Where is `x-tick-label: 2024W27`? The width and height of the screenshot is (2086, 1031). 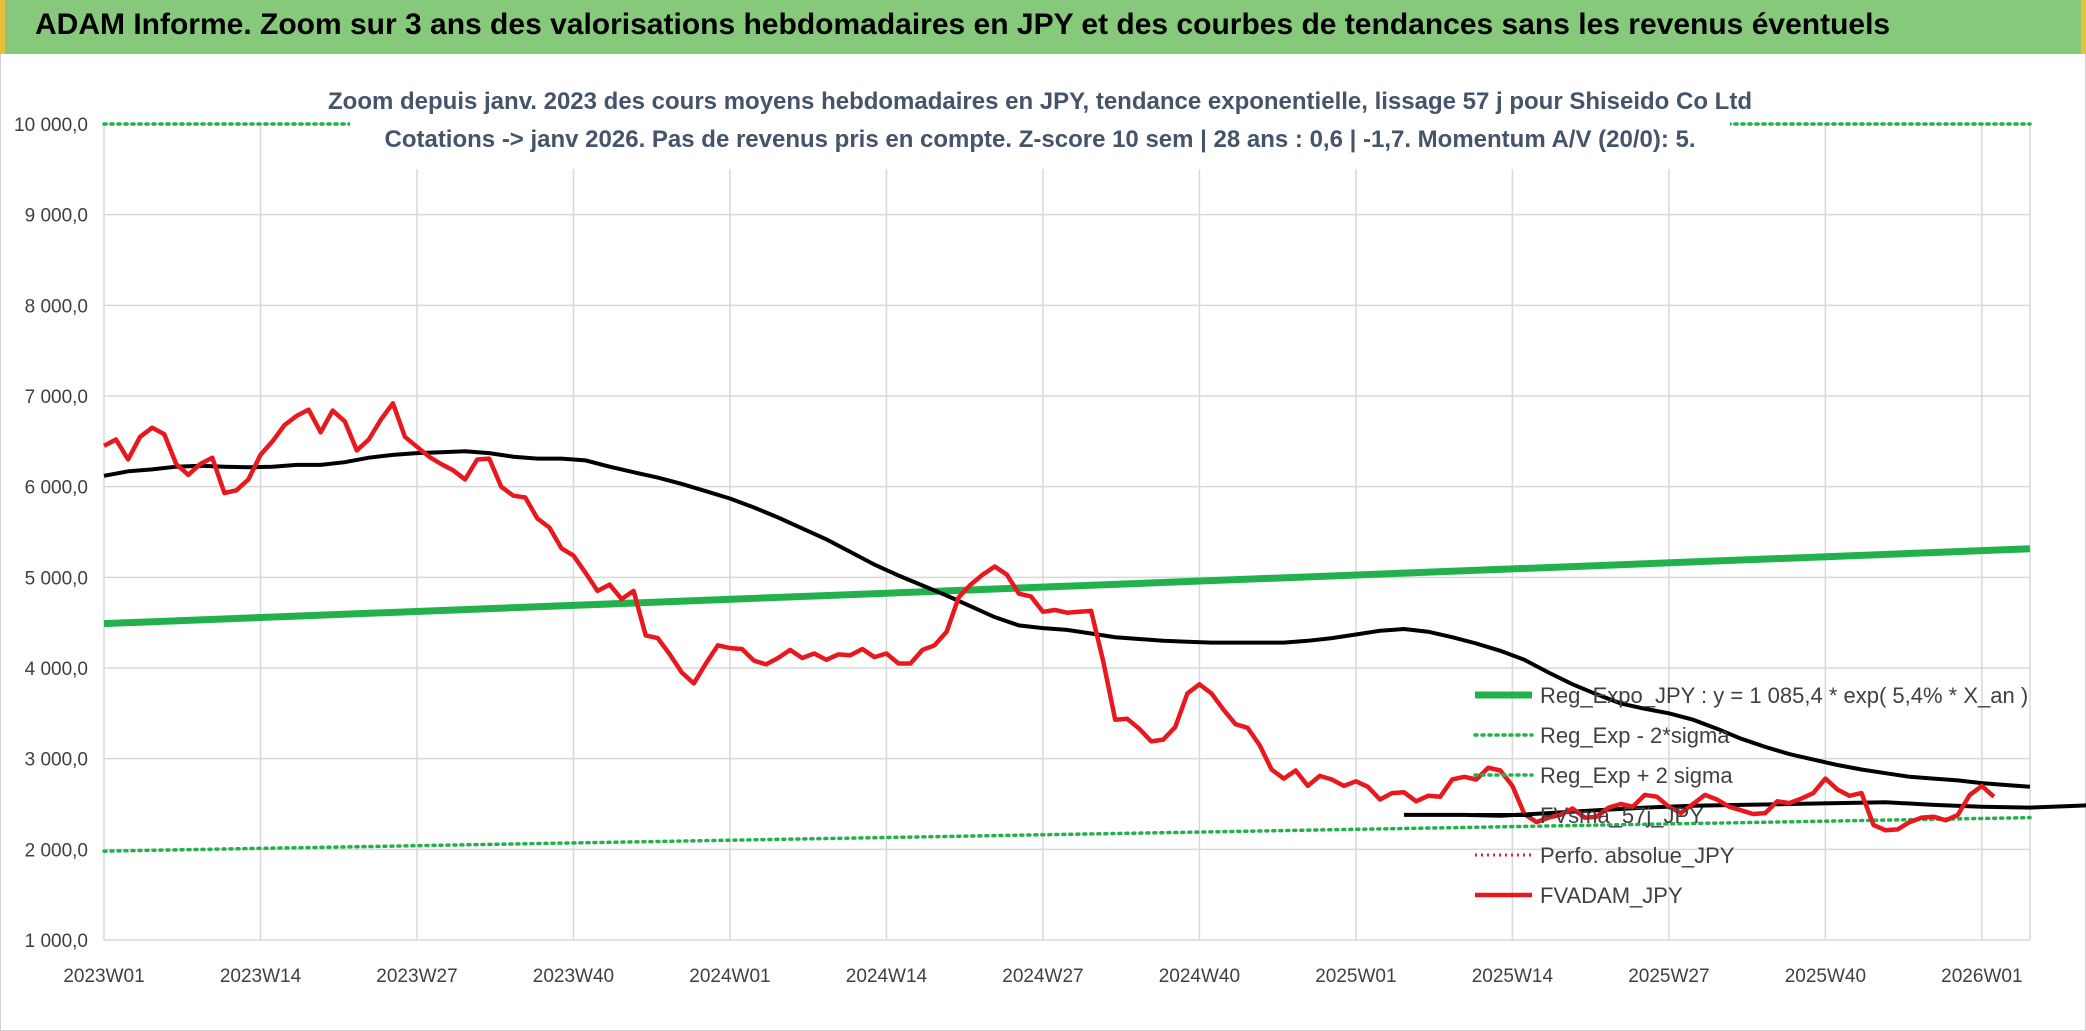 x-tick-label: 2024W27 is located at coordinates (1042, 976).